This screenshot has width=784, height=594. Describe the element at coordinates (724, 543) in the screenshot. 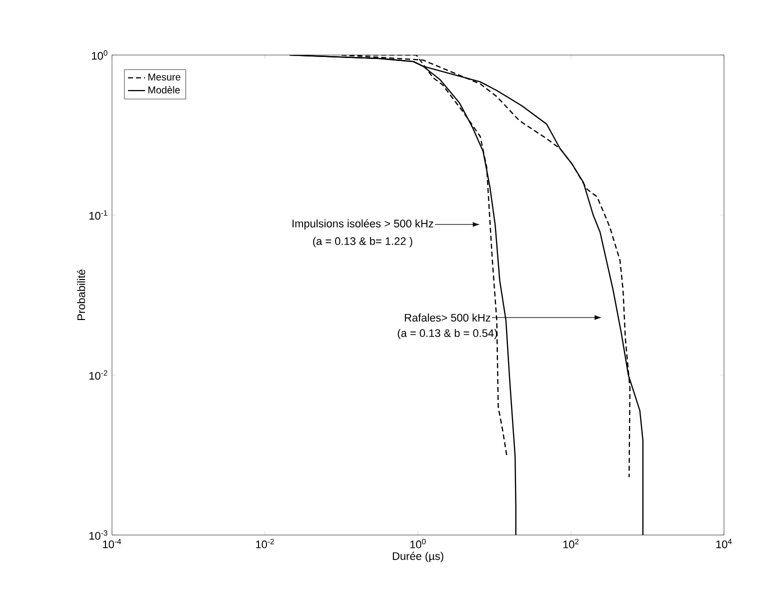

I see `x-tick-label: 10$^{4}$` at that location.